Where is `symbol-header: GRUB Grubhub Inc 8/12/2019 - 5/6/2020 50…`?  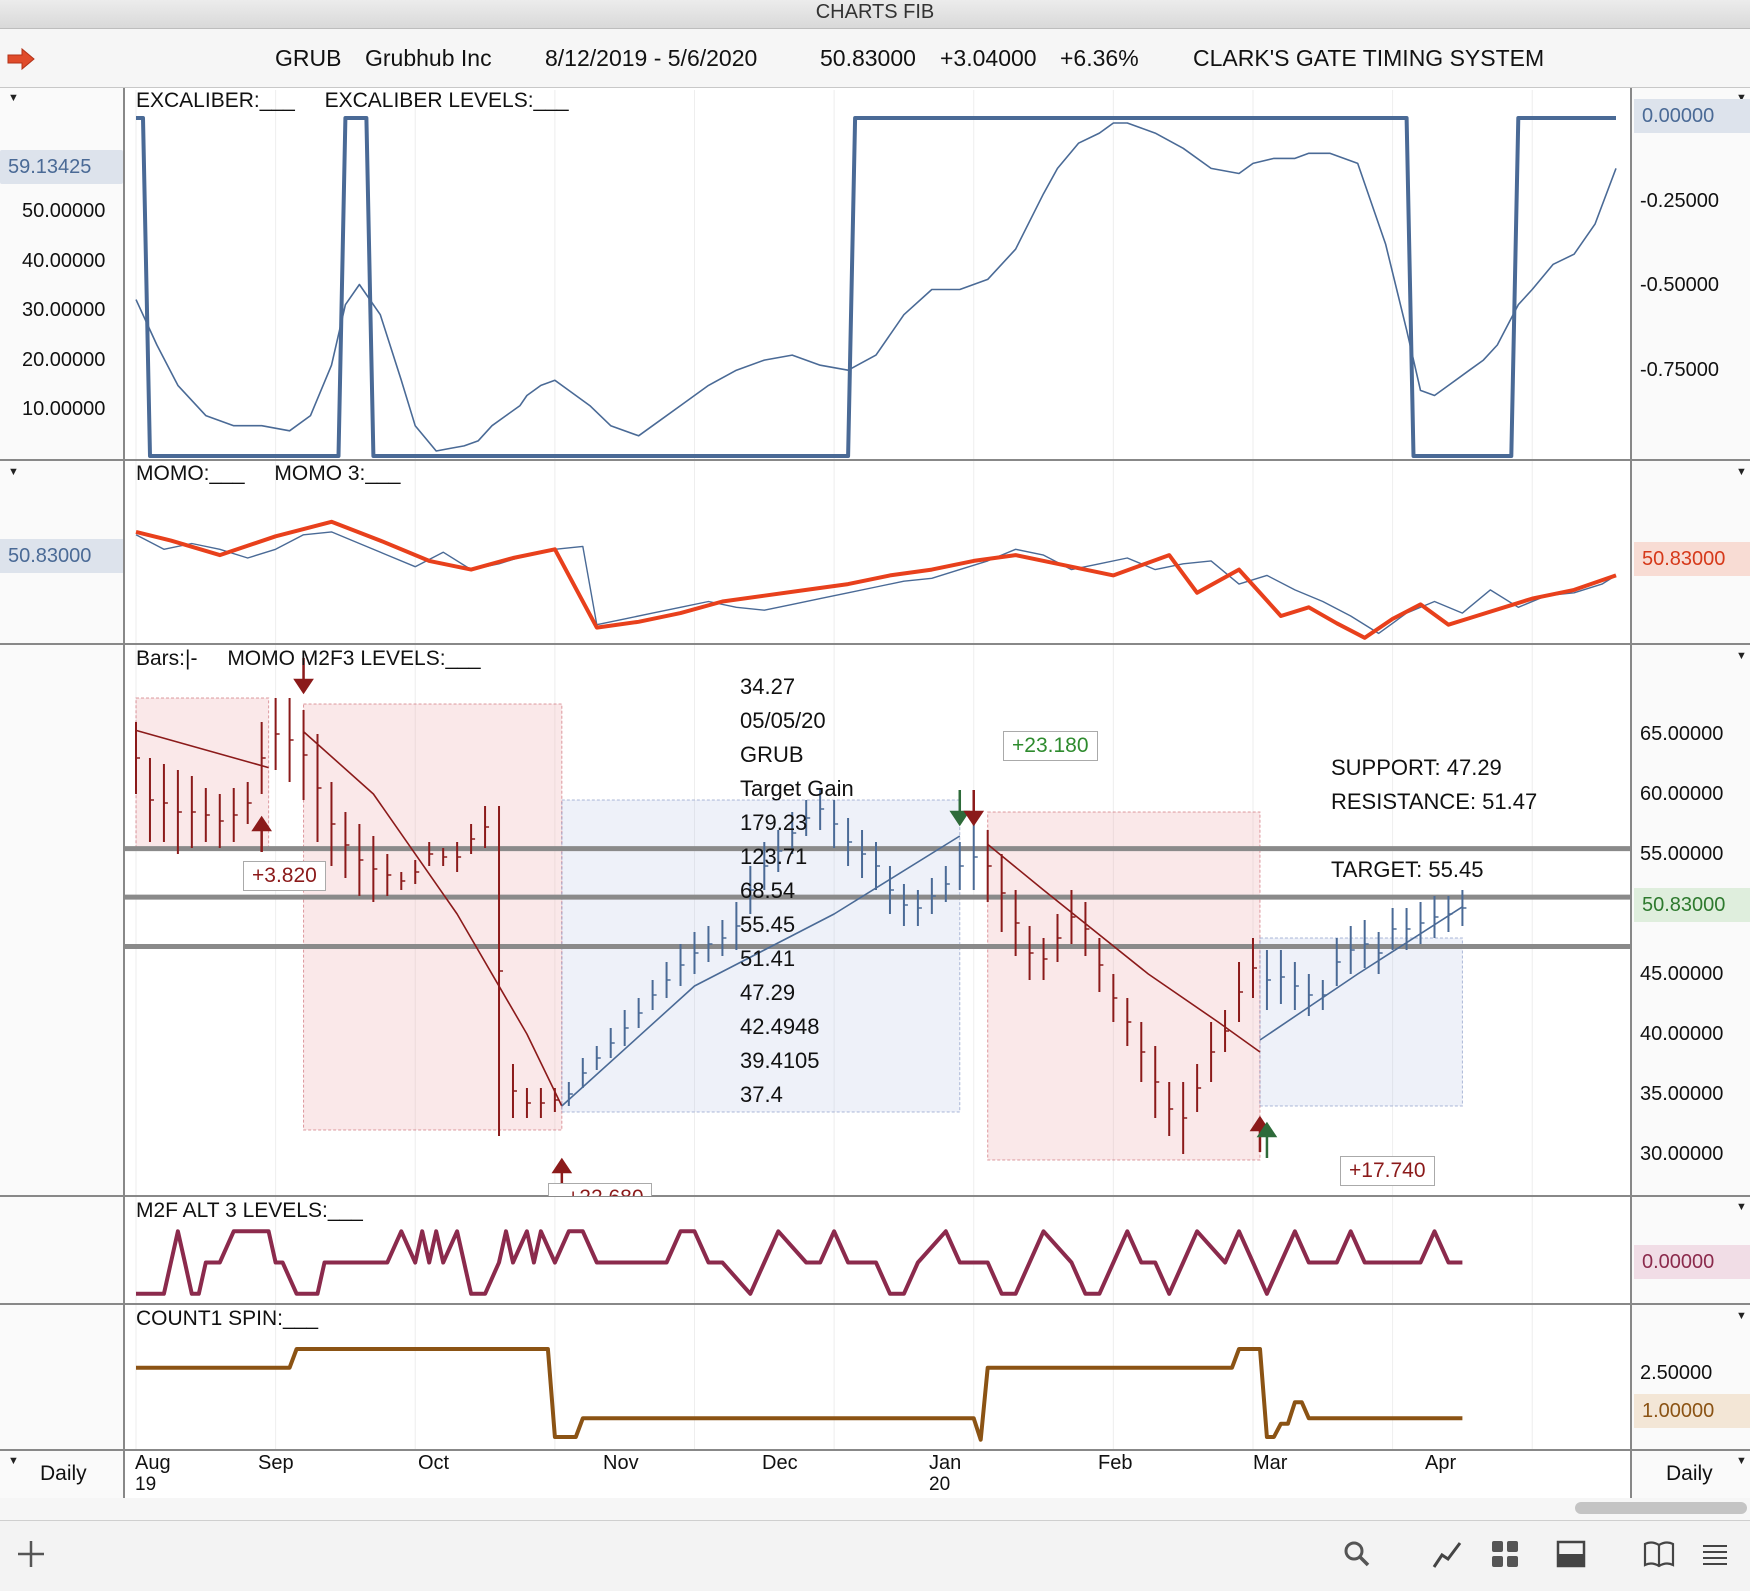
symbol-header: GRUB Grubhub Inc 8/12/2019 - 5/6/2020 50… is located at coordinates (875, 58).